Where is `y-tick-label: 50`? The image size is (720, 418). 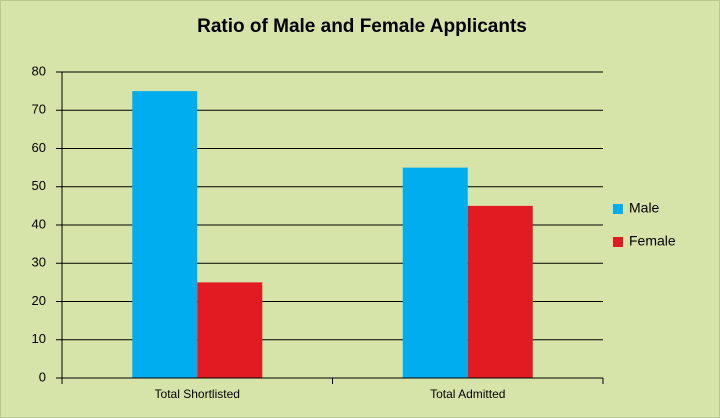
y-tick-label: 50 is located at coordinates (39, 185).